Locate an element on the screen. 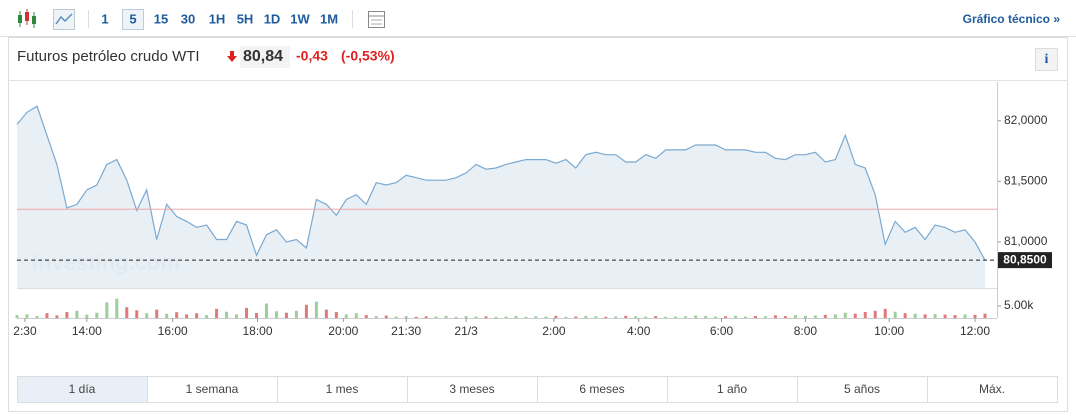 The width and height of the screenshot is (1076, 419). interval: 30 is located at coordinates (188, 18).